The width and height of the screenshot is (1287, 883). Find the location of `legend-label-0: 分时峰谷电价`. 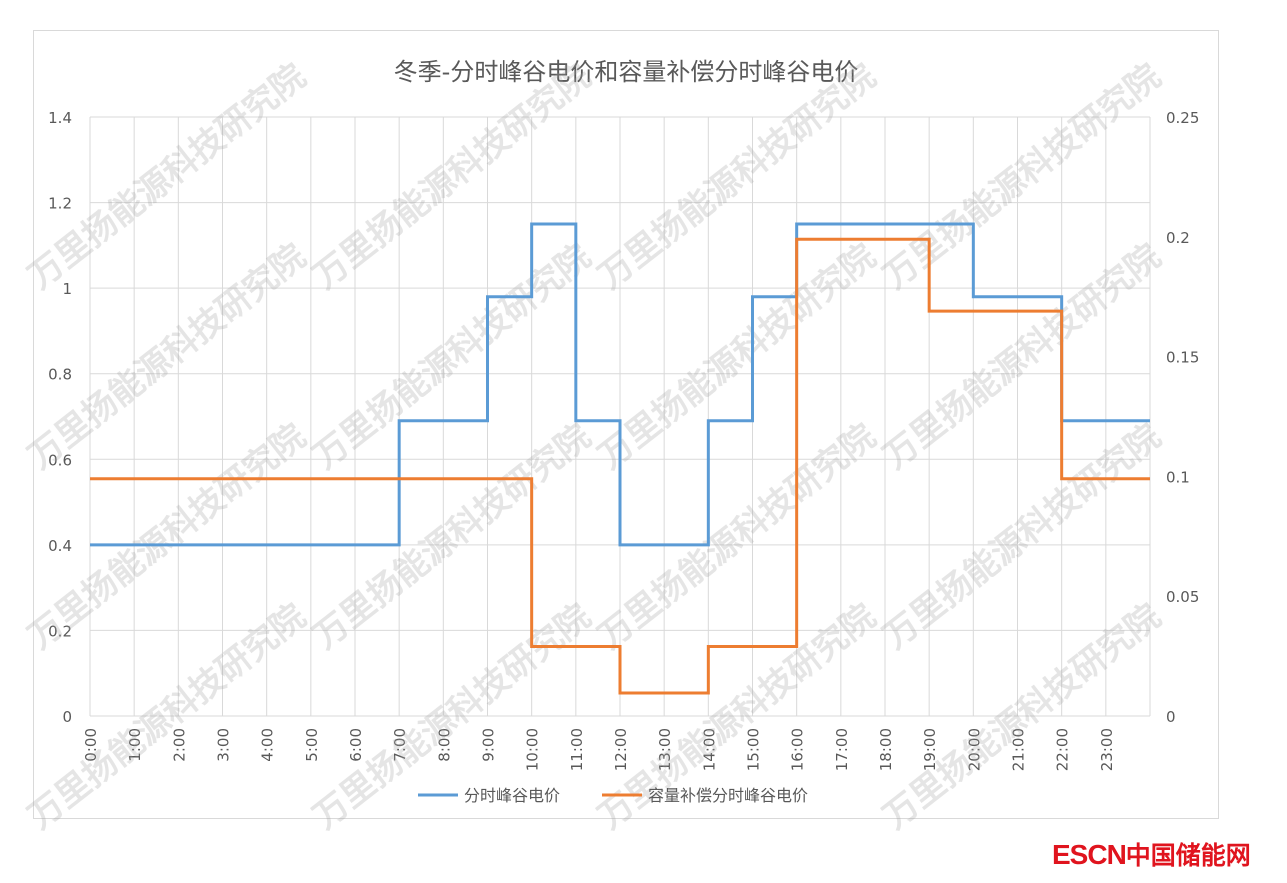

legend-label-0: 分时峰谷电价 is located at coordinates (512, 795).